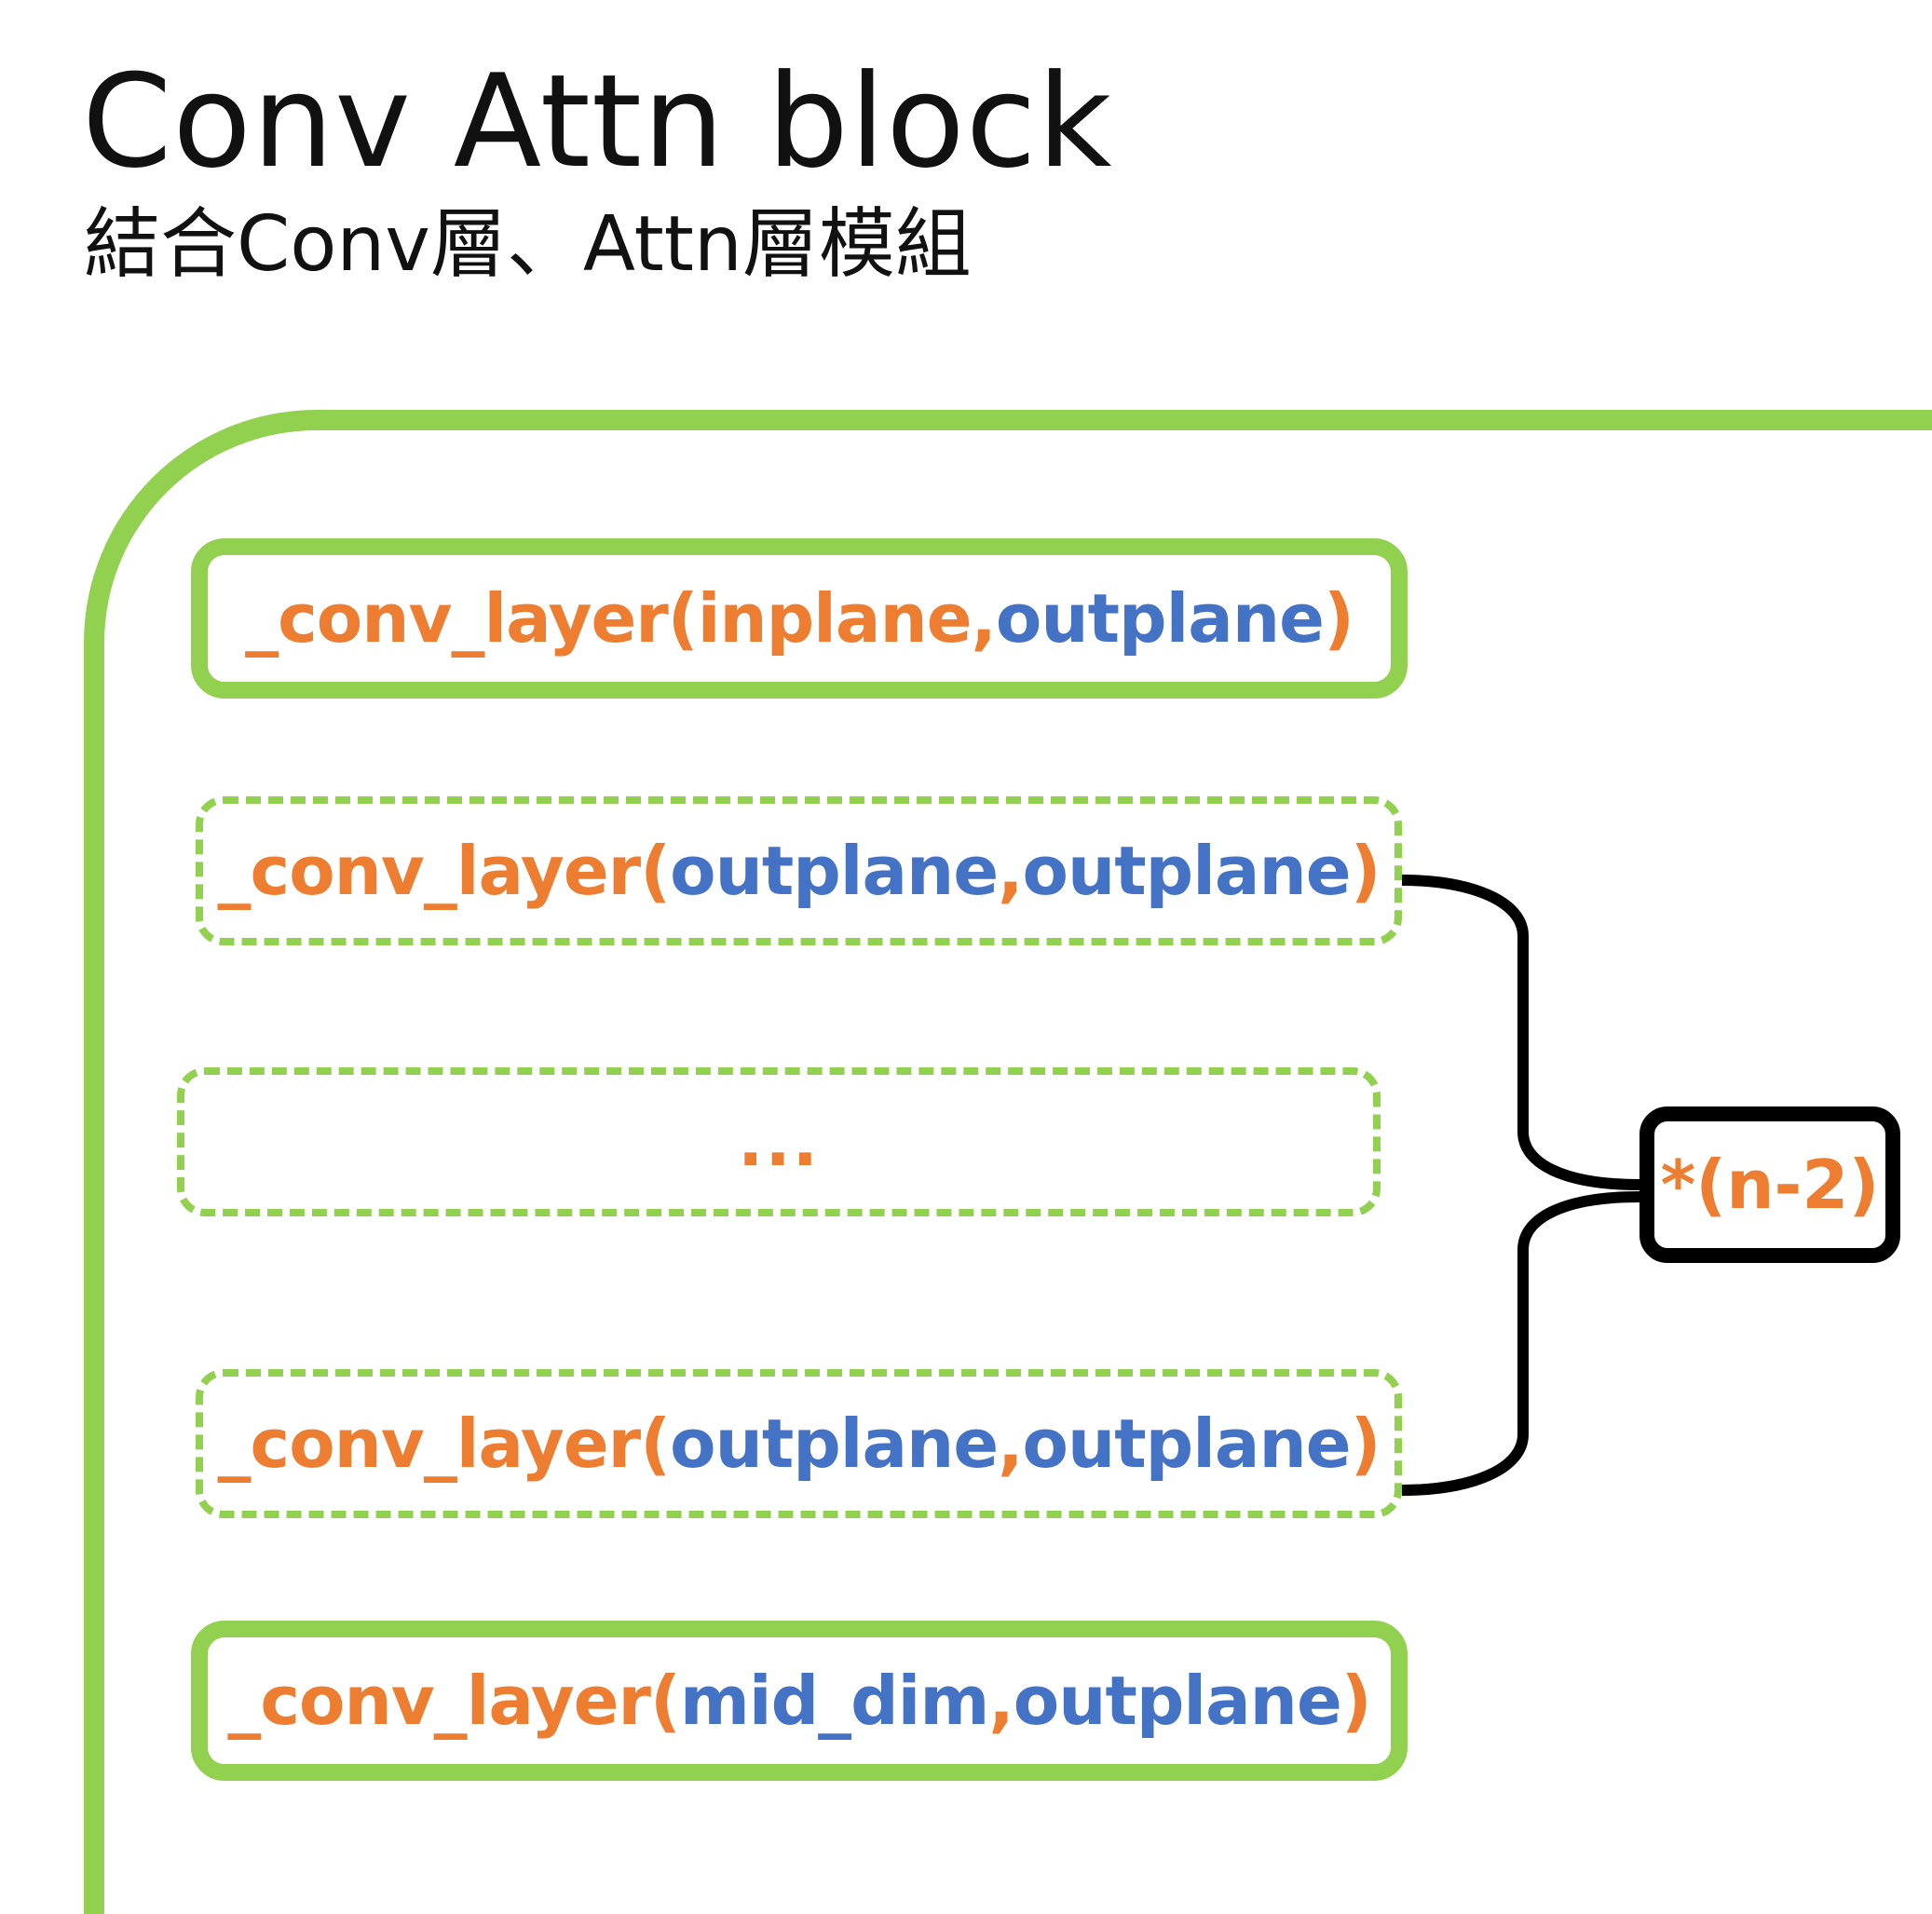 The image size is (1932, 1914). I want to click on layer-arg1: inplane, so click(835, 618).